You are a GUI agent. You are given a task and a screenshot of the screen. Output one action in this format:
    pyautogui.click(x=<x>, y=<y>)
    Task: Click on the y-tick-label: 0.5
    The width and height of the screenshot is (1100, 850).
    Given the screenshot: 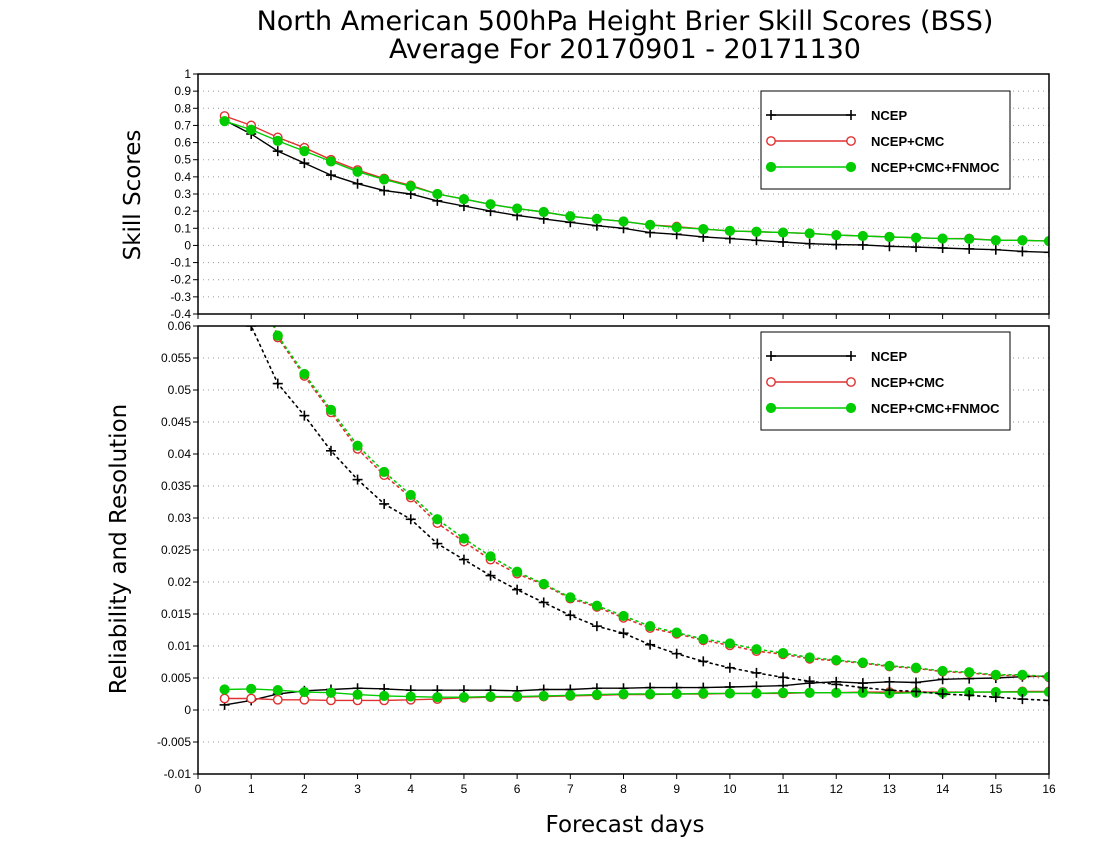 What is the action you would take?
    pyautogui.click(x=182, y=160)
    